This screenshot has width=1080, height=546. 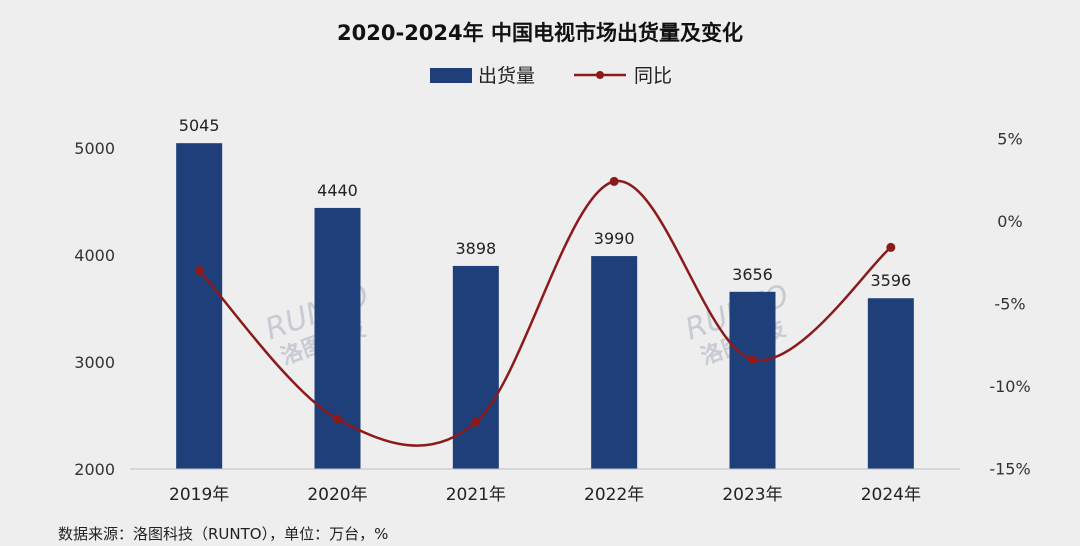 I want to click on left-axis: 2000 3000 4000 5000, so click(x=94, y=309).